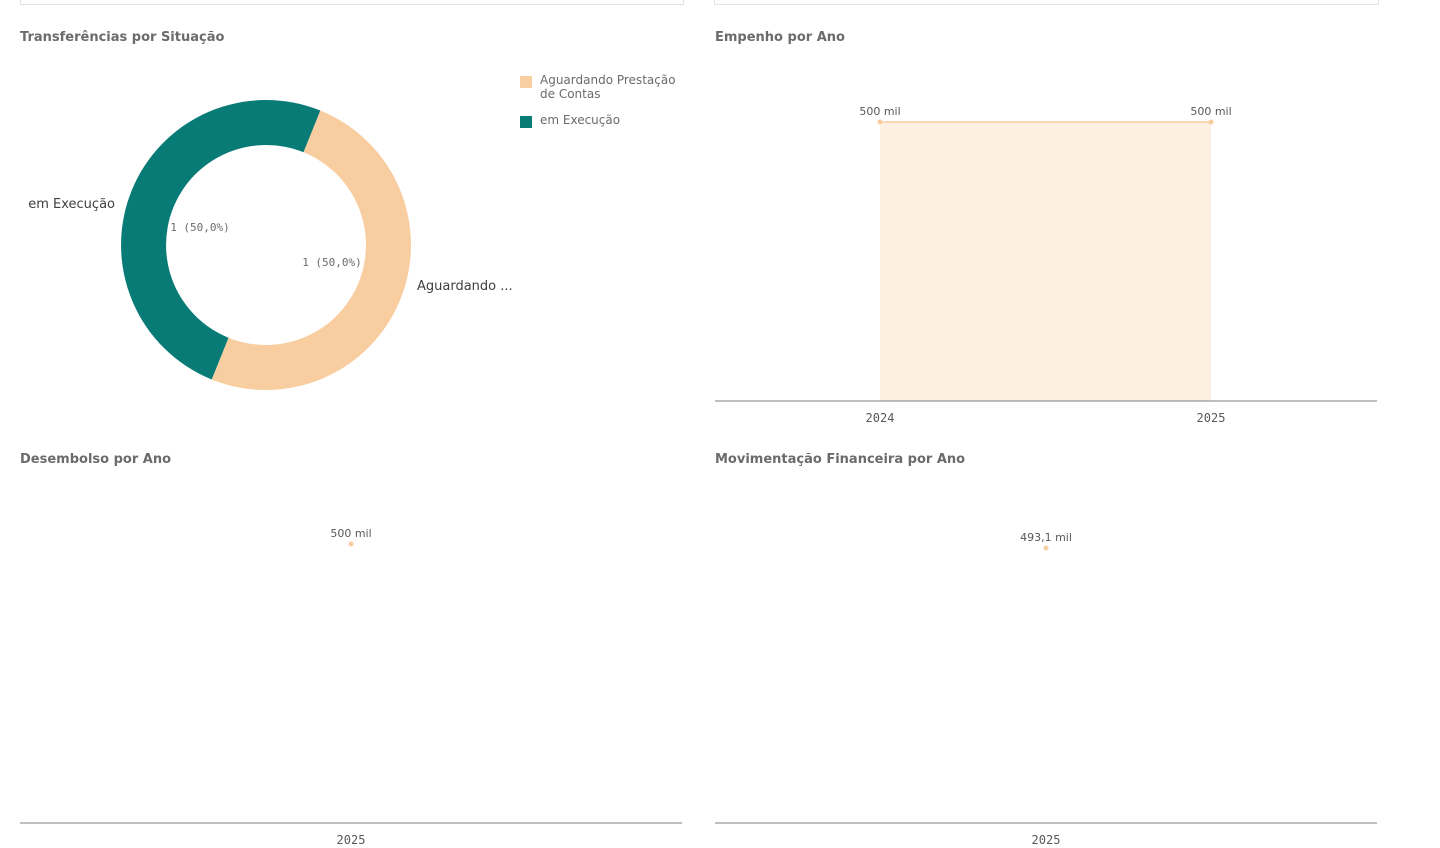 The image size is (1440, 848). I want to click on legend-label-execucao: em Execução, so click(580, 120).